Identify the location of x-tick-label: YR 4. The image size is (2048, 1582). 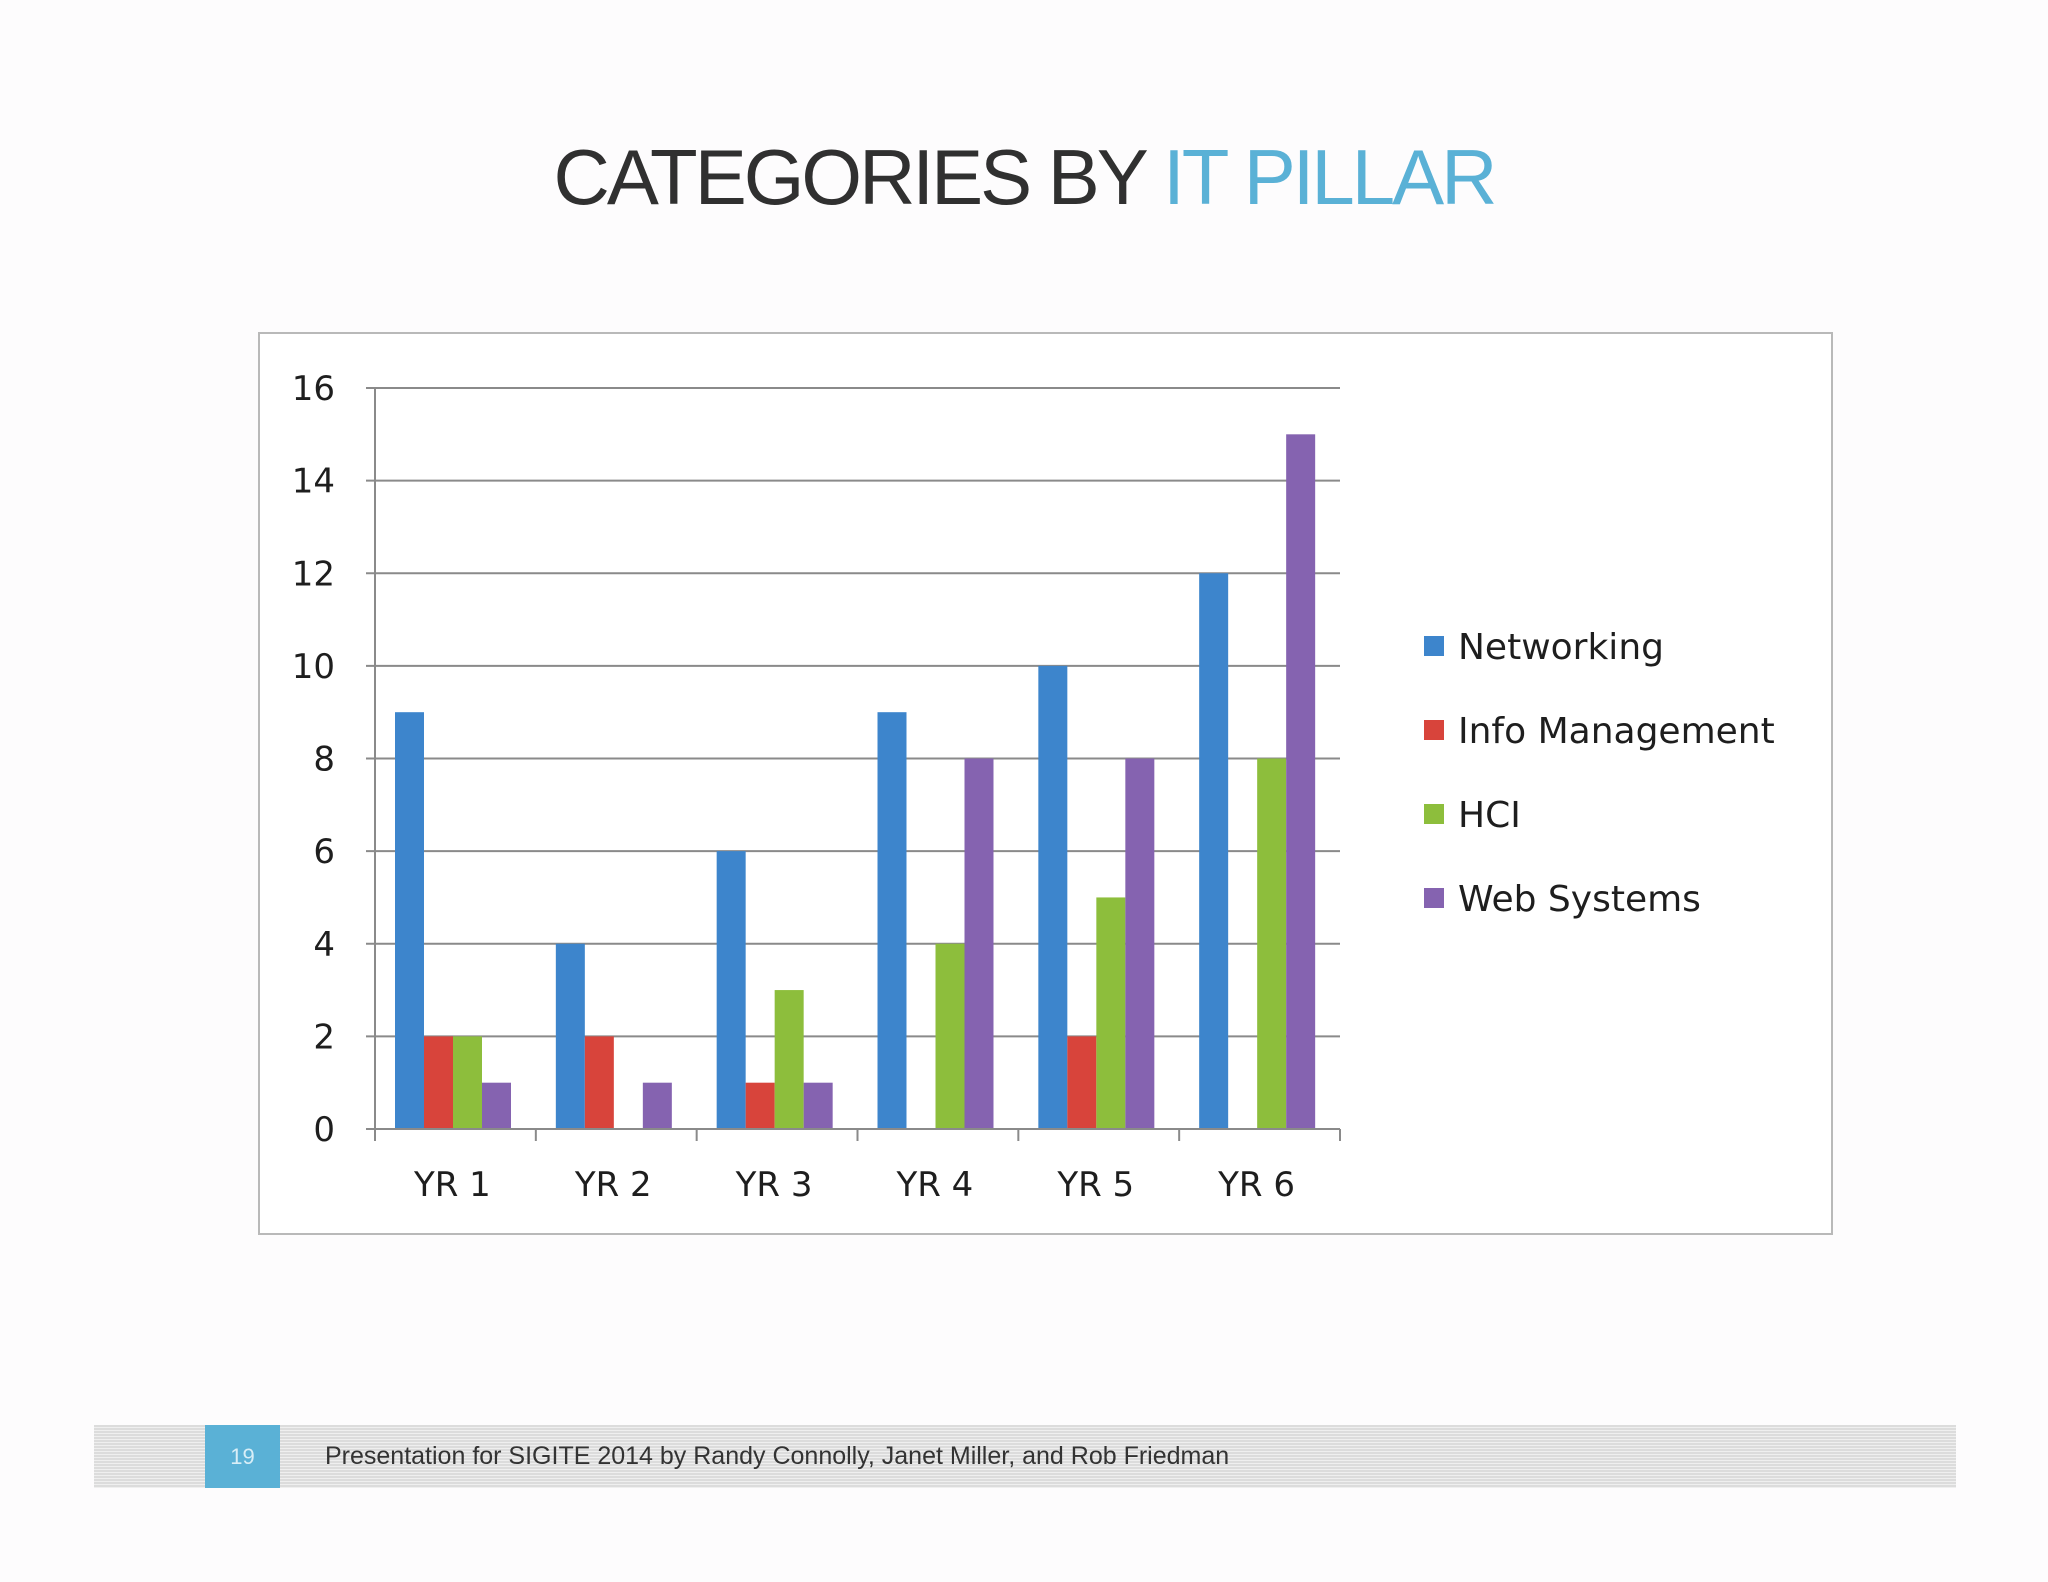
(934, 1185).